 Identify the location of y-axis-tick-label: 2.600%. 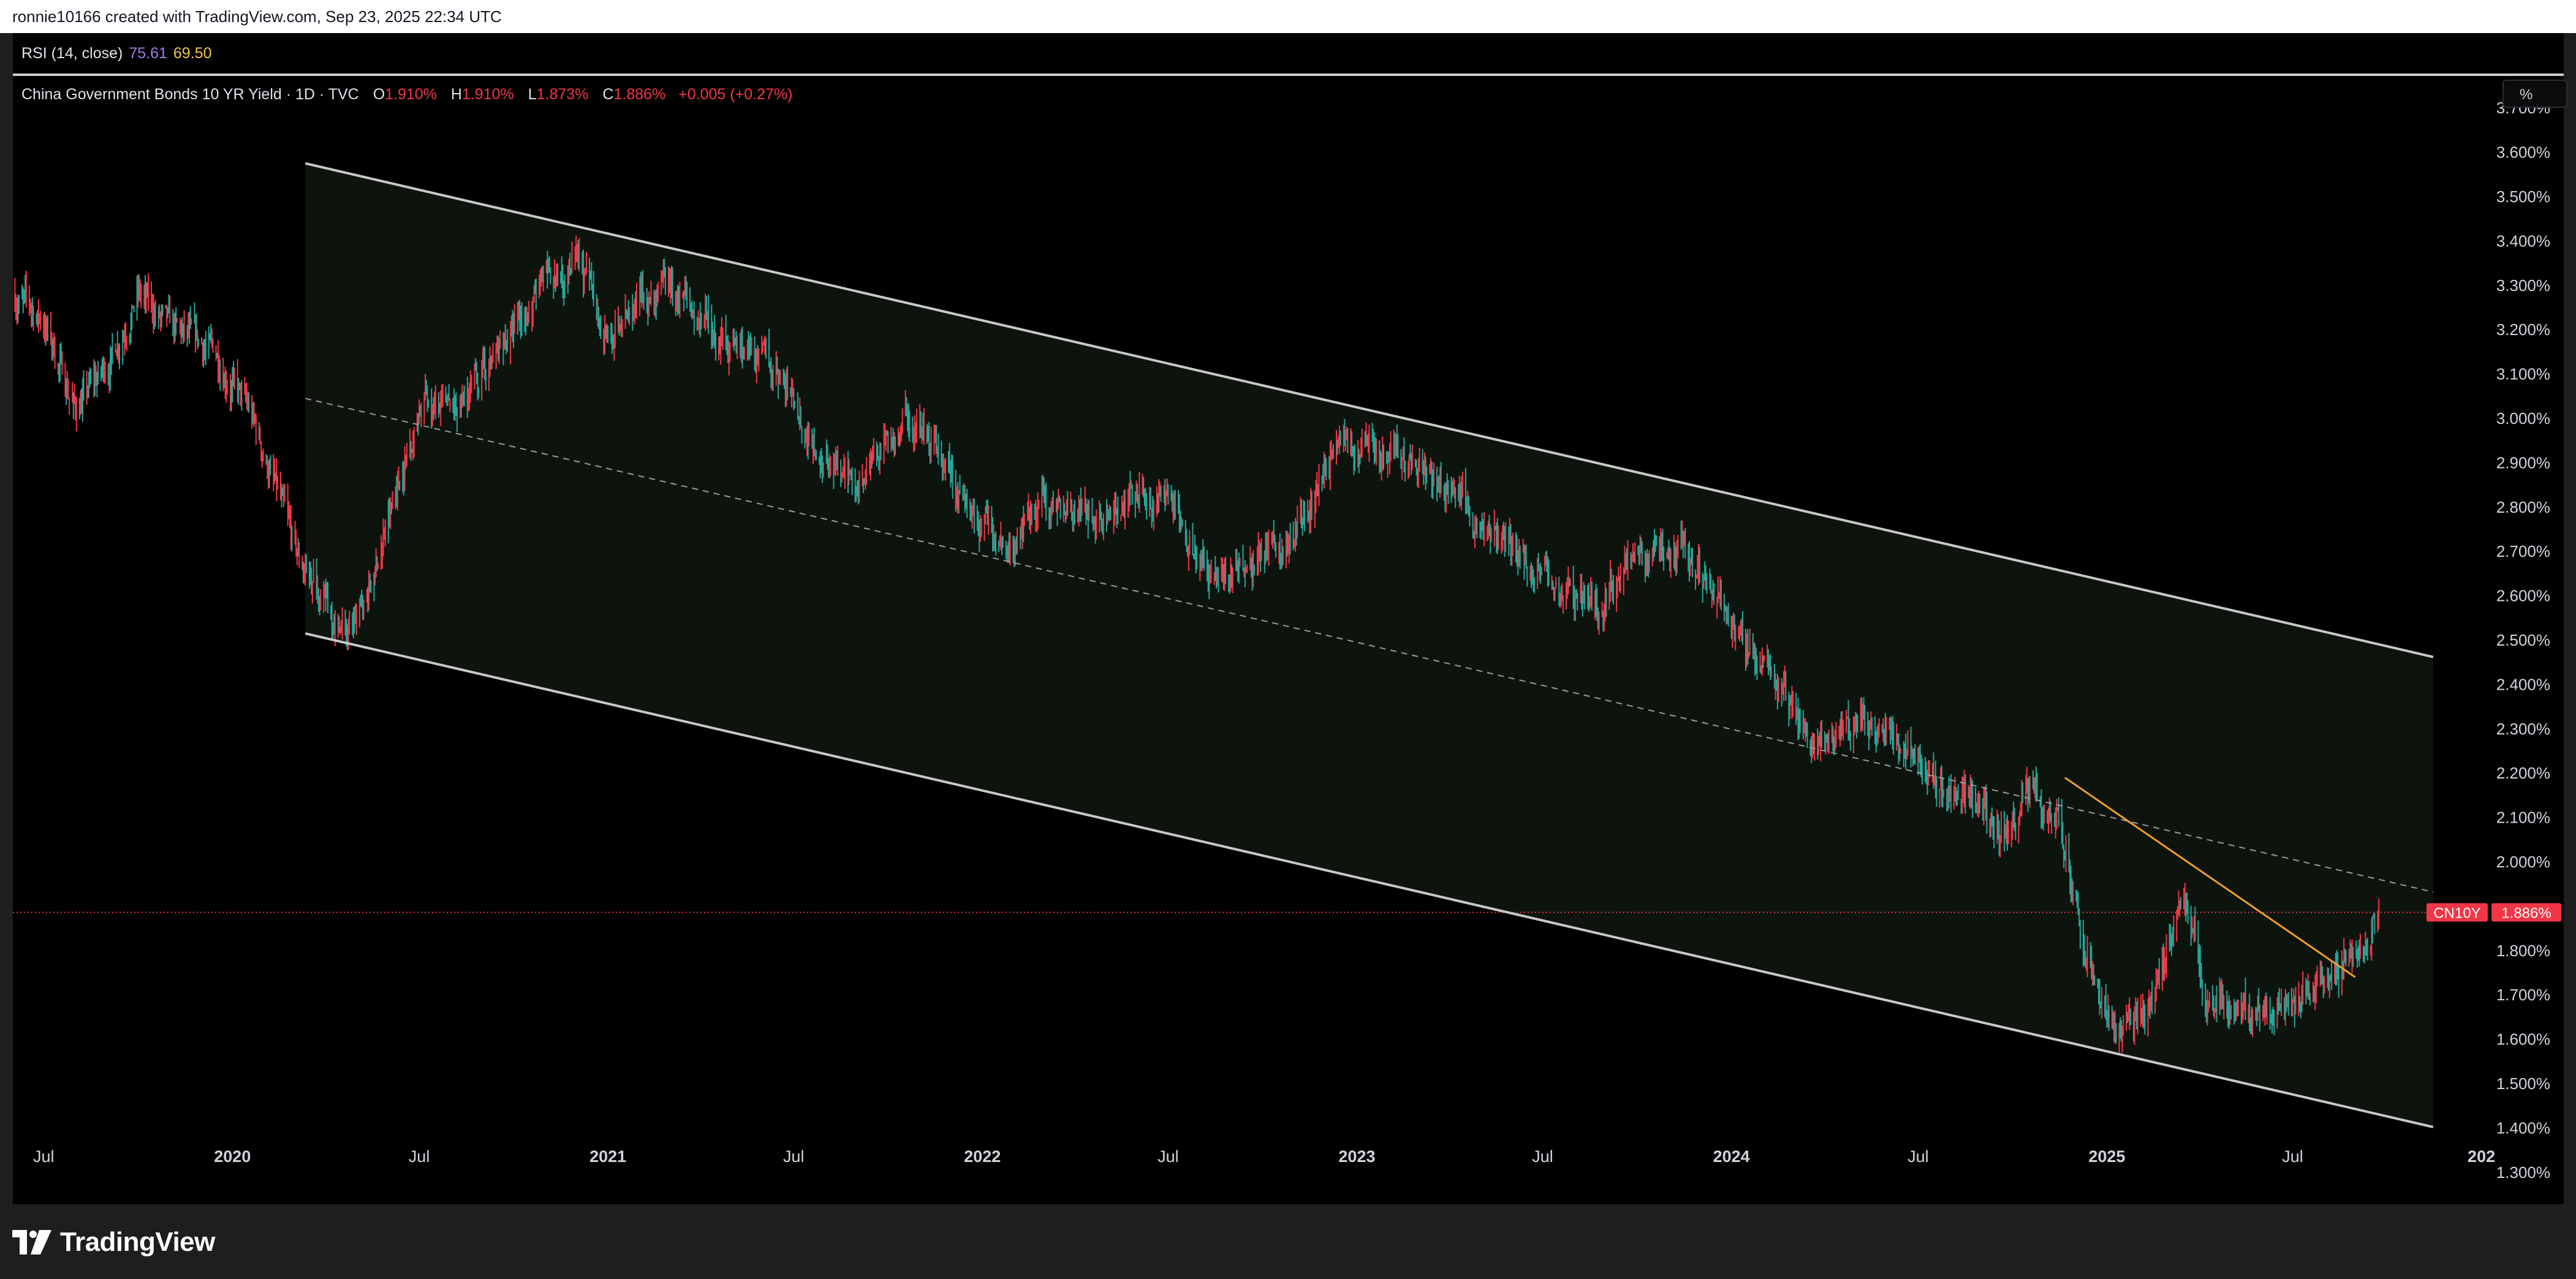
(2523, 596).